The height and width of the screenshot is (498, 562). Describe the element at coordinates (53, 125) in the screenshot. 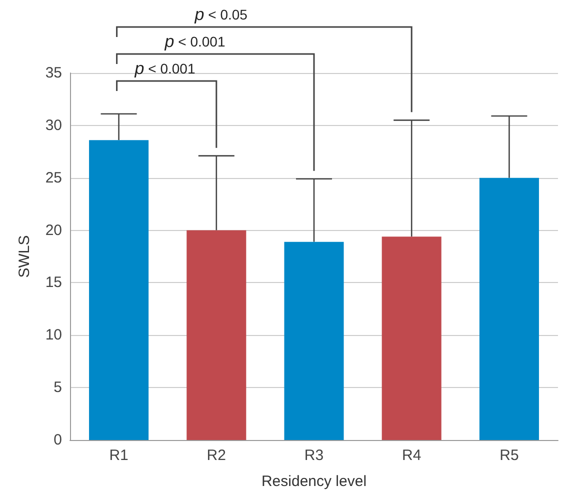

I see `y-tick-label: 30` at that location.